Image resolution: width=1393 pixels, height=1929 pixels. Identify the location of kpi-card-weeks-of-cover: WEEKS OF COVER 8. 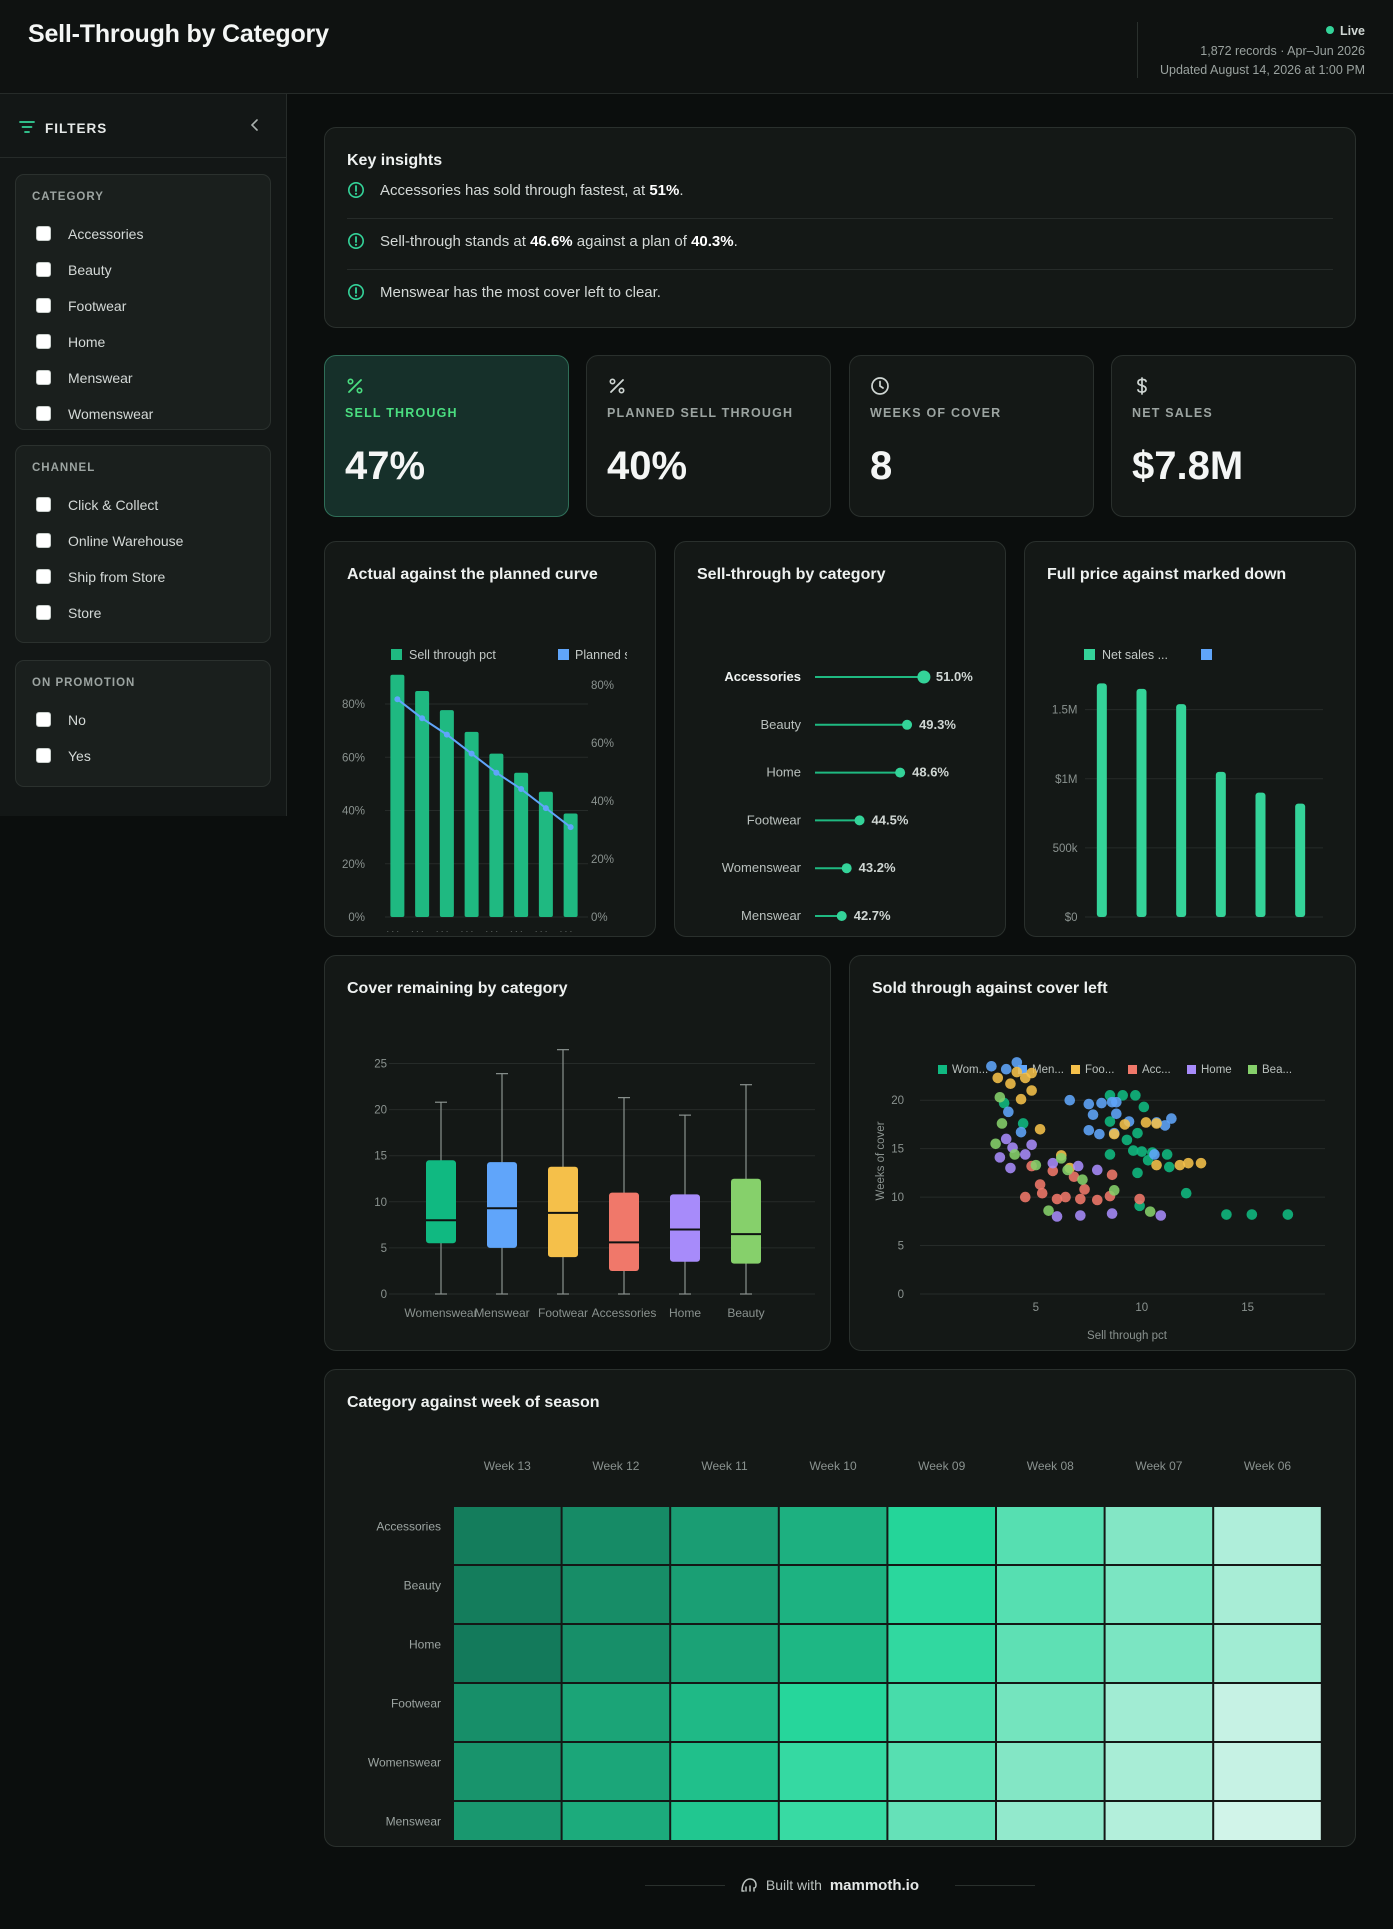
(971, 436).